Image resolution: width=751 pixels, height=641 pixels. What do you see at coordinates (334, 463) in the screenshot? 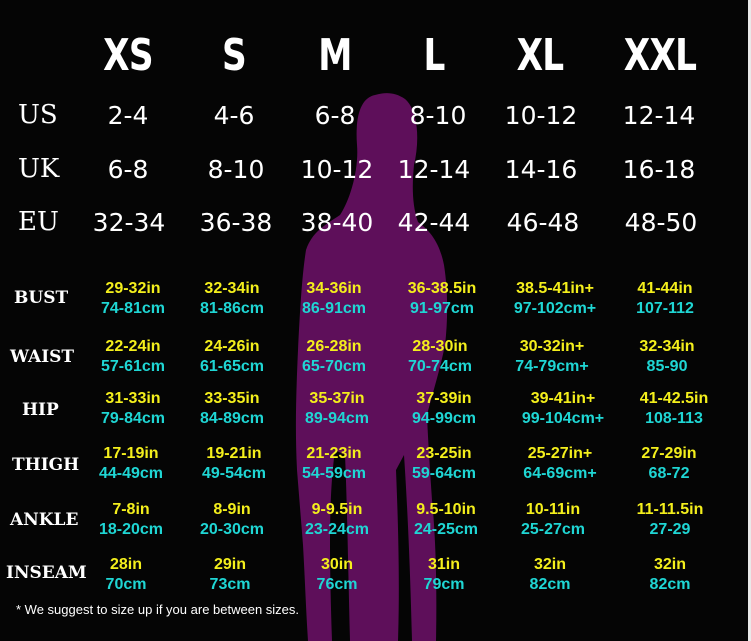
I see `thigh-cell: 21-23in 54-59cm` at bounding box center [334, 463].